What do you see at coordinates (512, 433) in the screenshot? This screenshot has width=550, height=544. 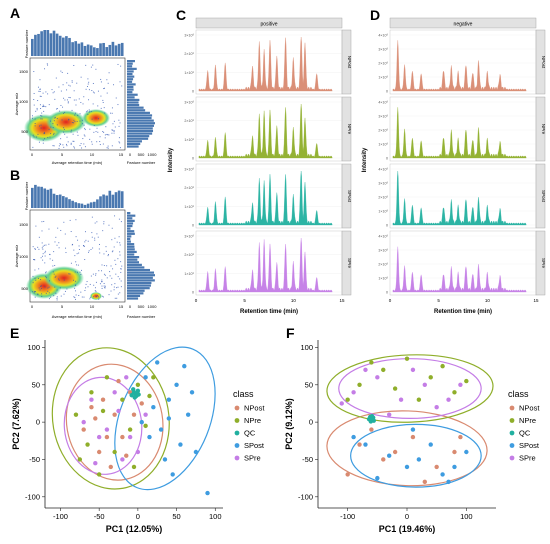 I see `legend-swatch` at bounding box center [512, 433].